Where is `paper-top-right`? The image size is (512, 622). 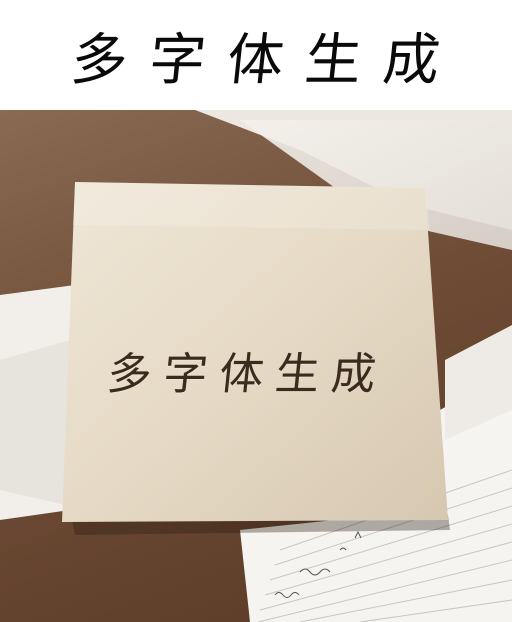
paper-top-right is located at coordinates (353, 180).